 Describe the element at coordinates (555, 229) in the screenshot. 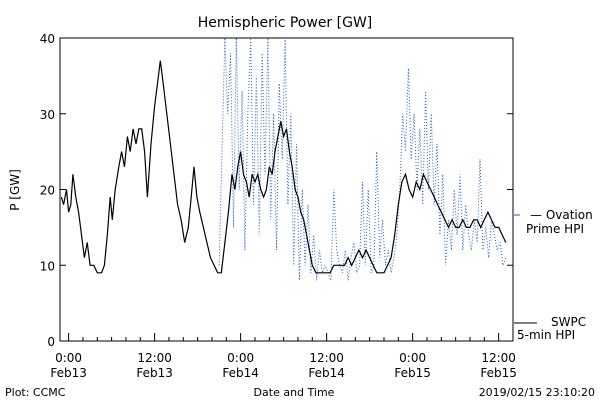

I see `legend-ovation-sublabel: Prime HPI` at that location.